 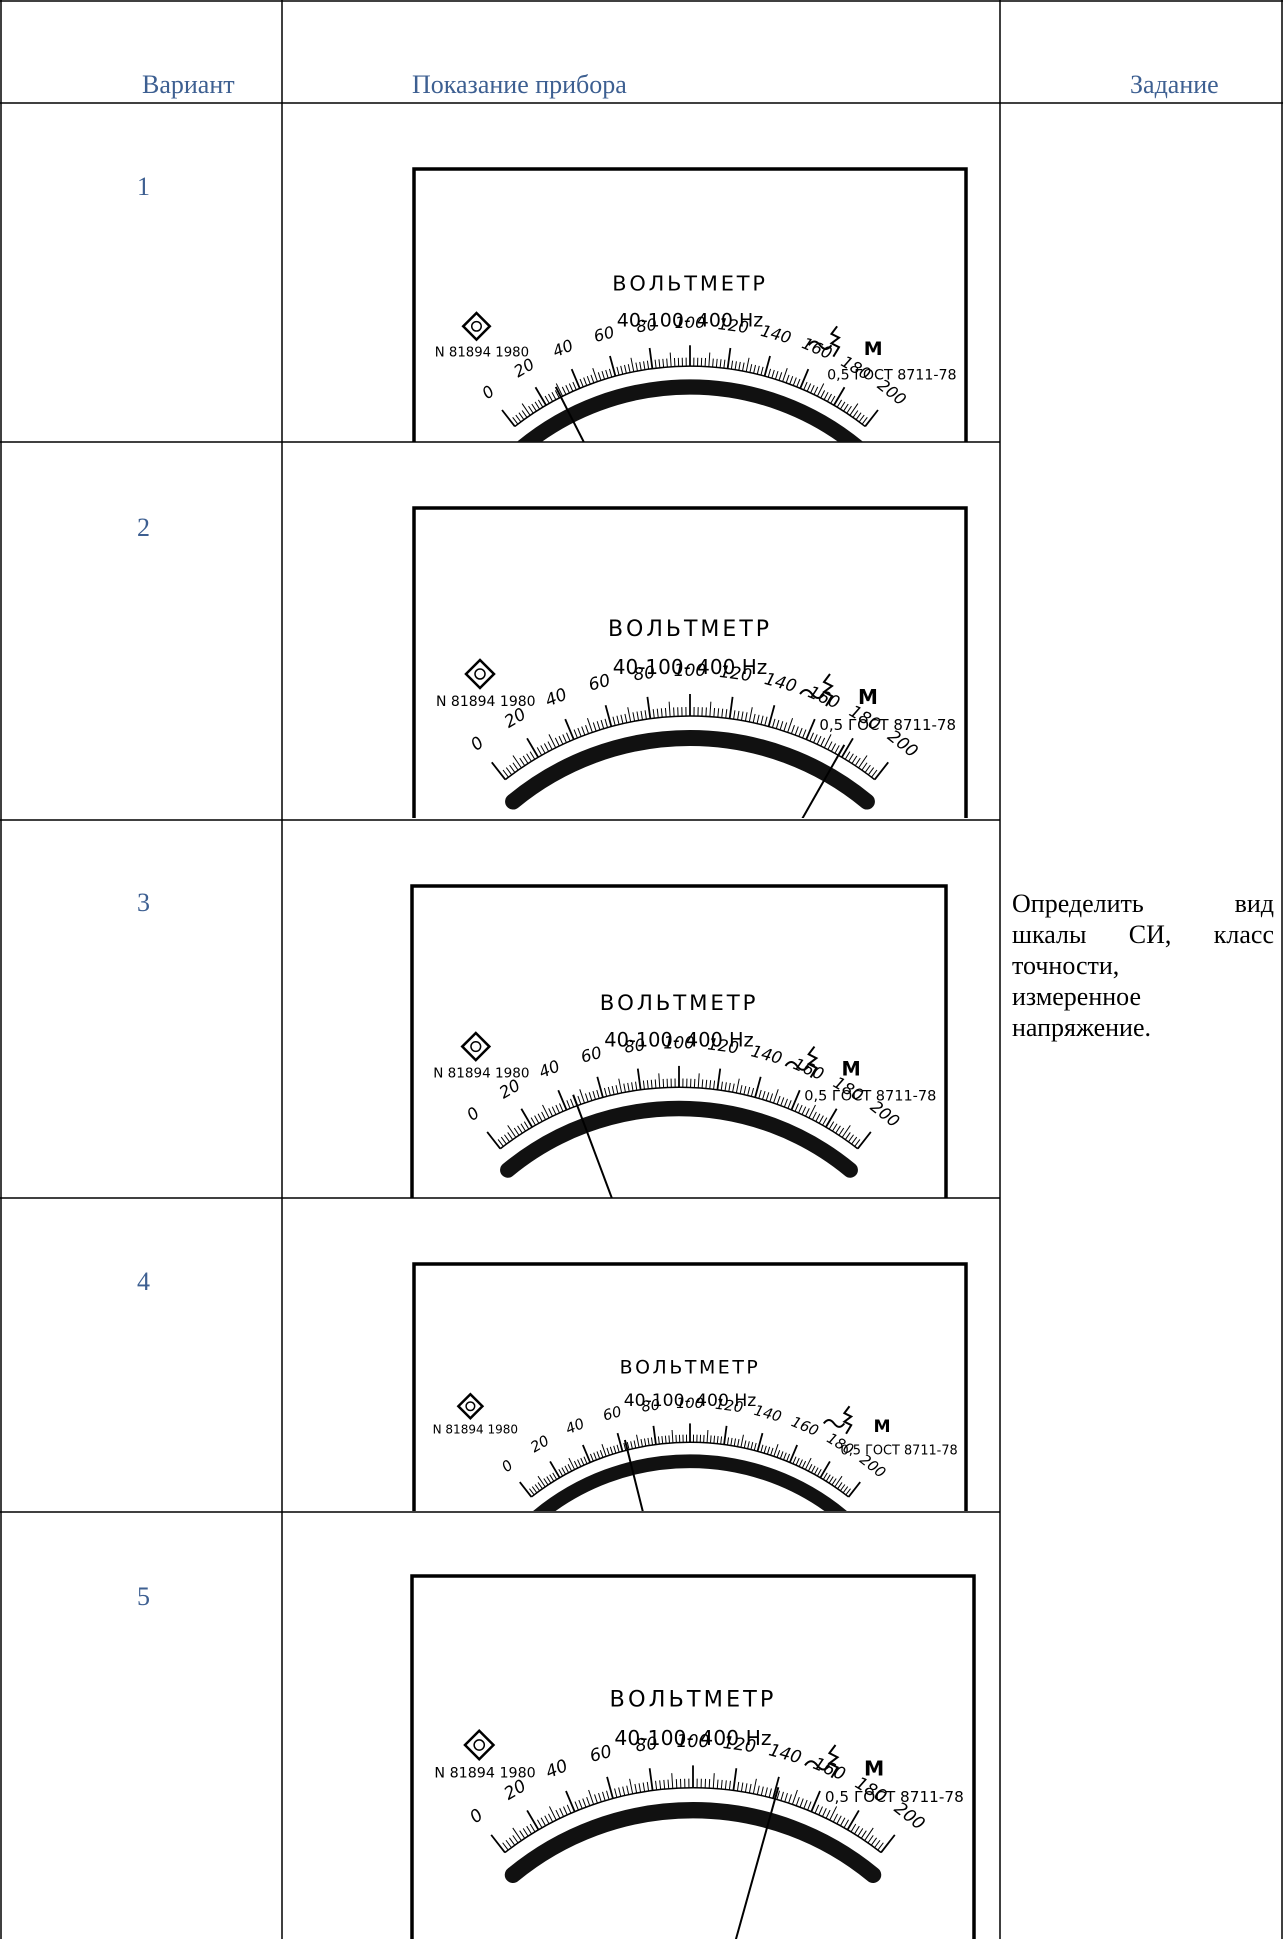 I want to click on scale-tick-label: 80, so click(x=646, y=1745).